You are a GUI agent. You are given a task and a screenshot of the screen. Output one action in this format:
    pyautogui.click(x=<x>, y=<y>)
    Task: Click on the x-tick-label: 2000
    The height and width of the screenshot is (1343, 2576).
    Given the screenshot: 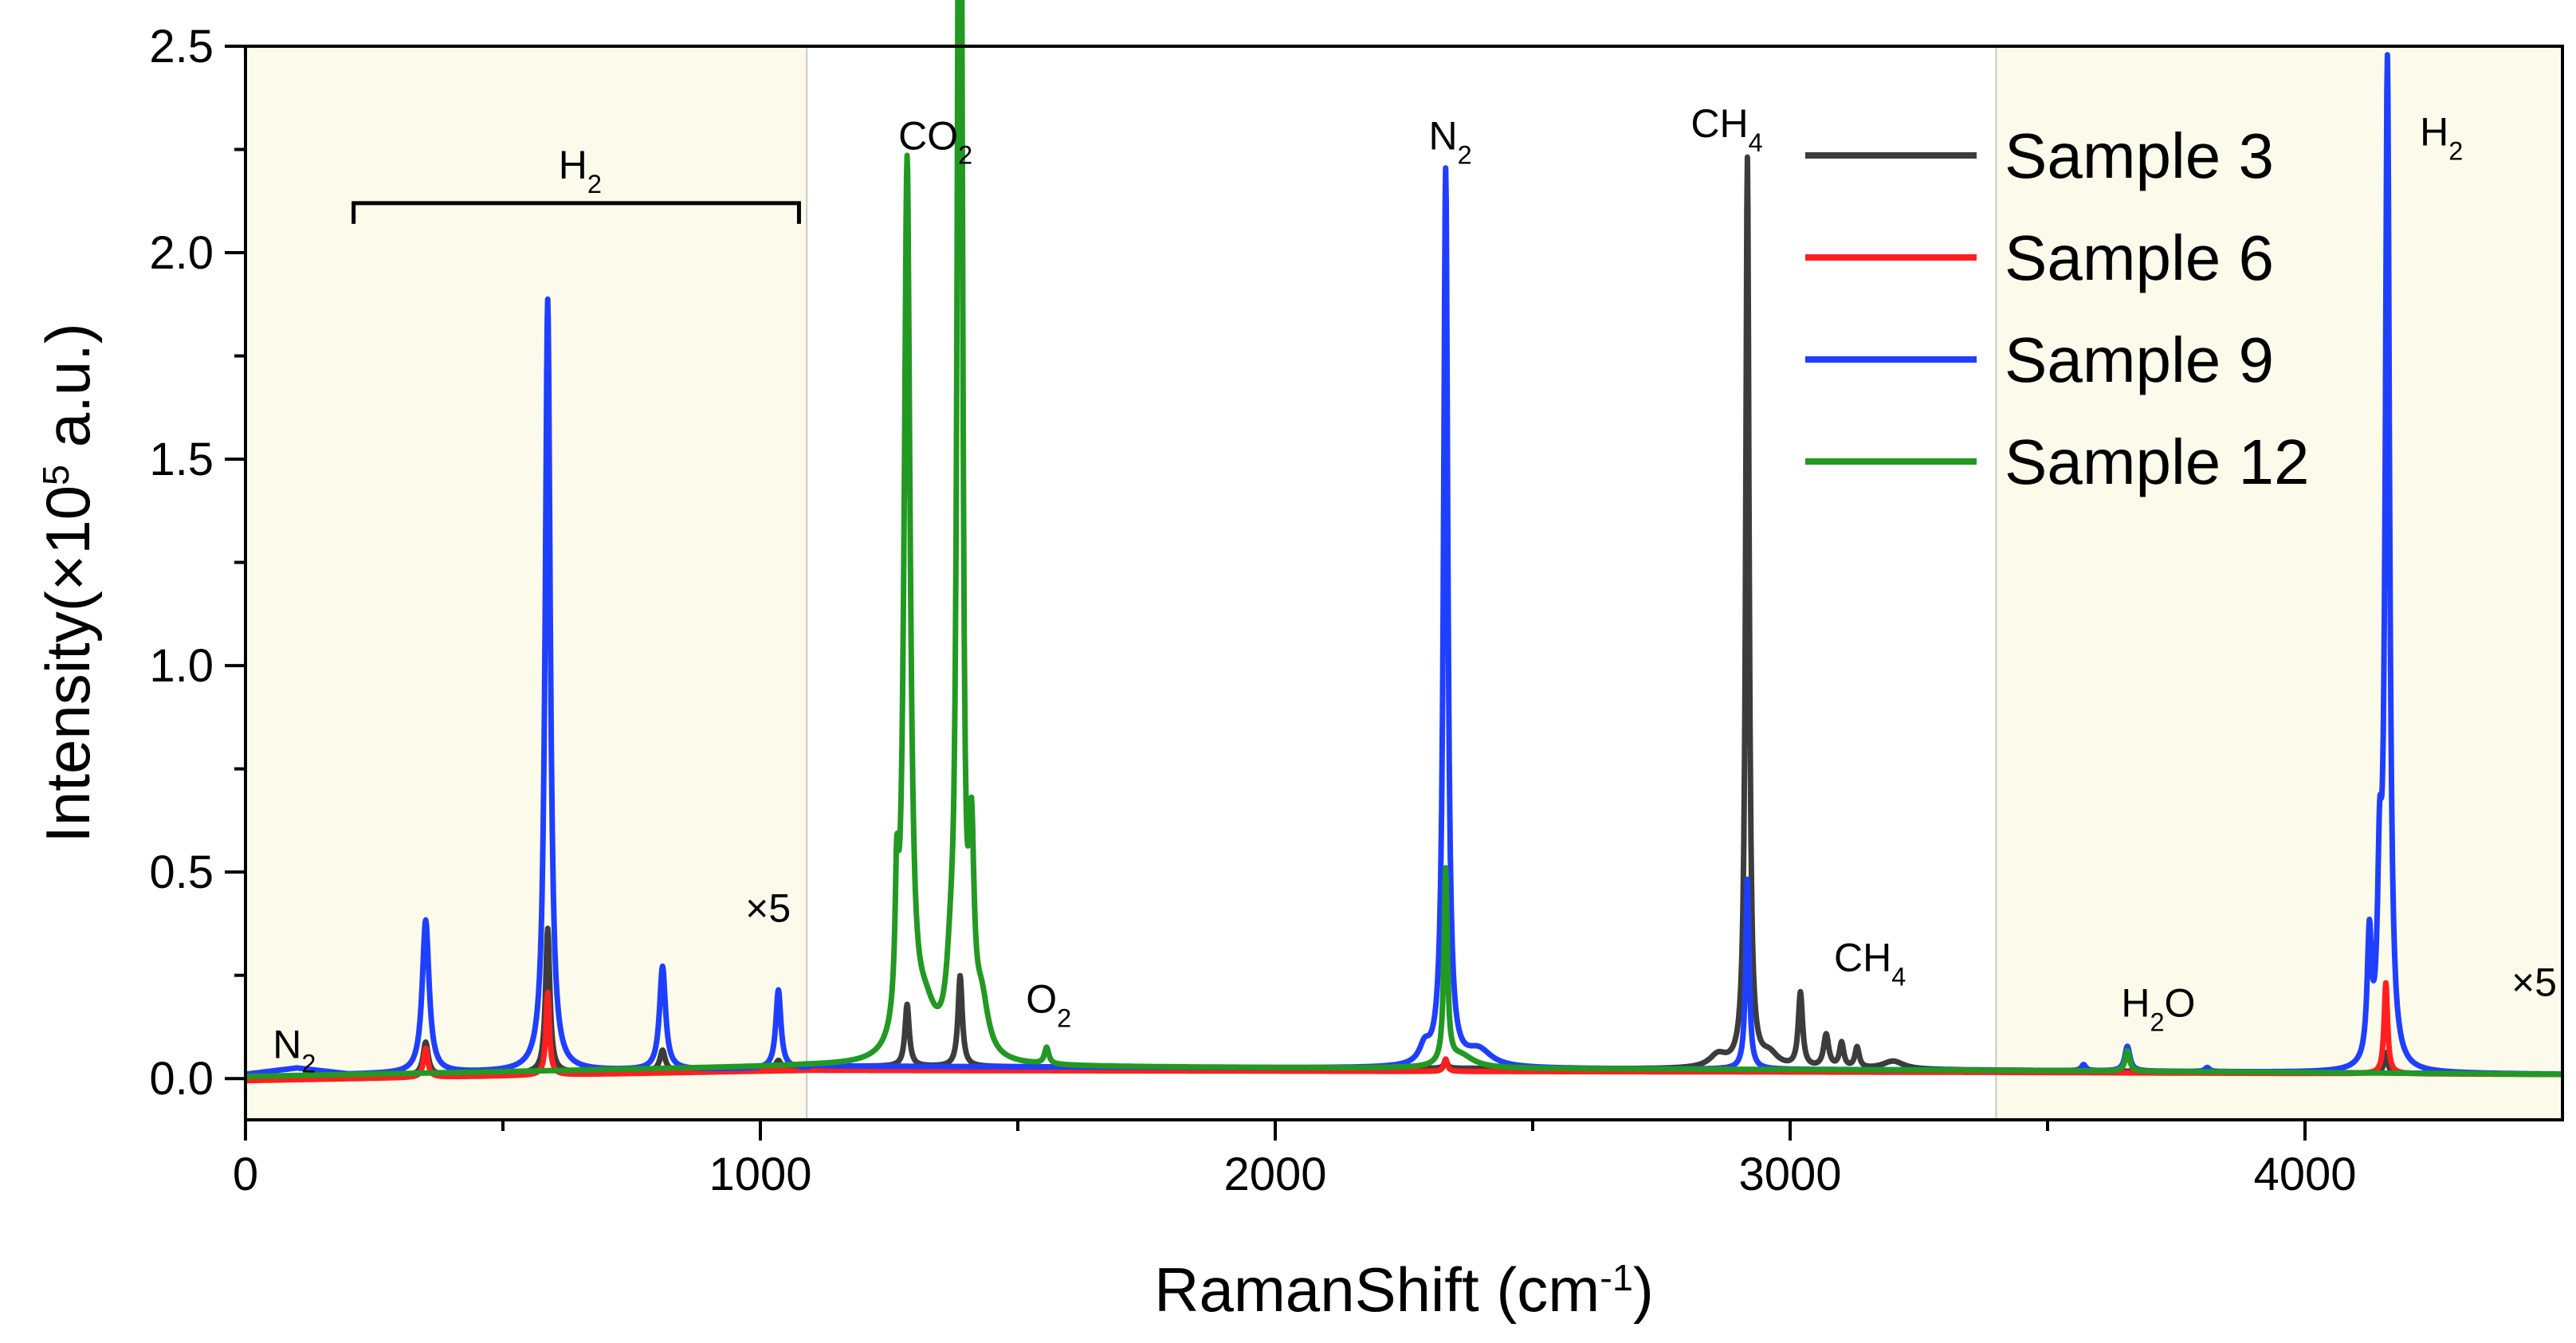 What is the action you would take?
    pyautogui.click(x=1274, y=1174)
    